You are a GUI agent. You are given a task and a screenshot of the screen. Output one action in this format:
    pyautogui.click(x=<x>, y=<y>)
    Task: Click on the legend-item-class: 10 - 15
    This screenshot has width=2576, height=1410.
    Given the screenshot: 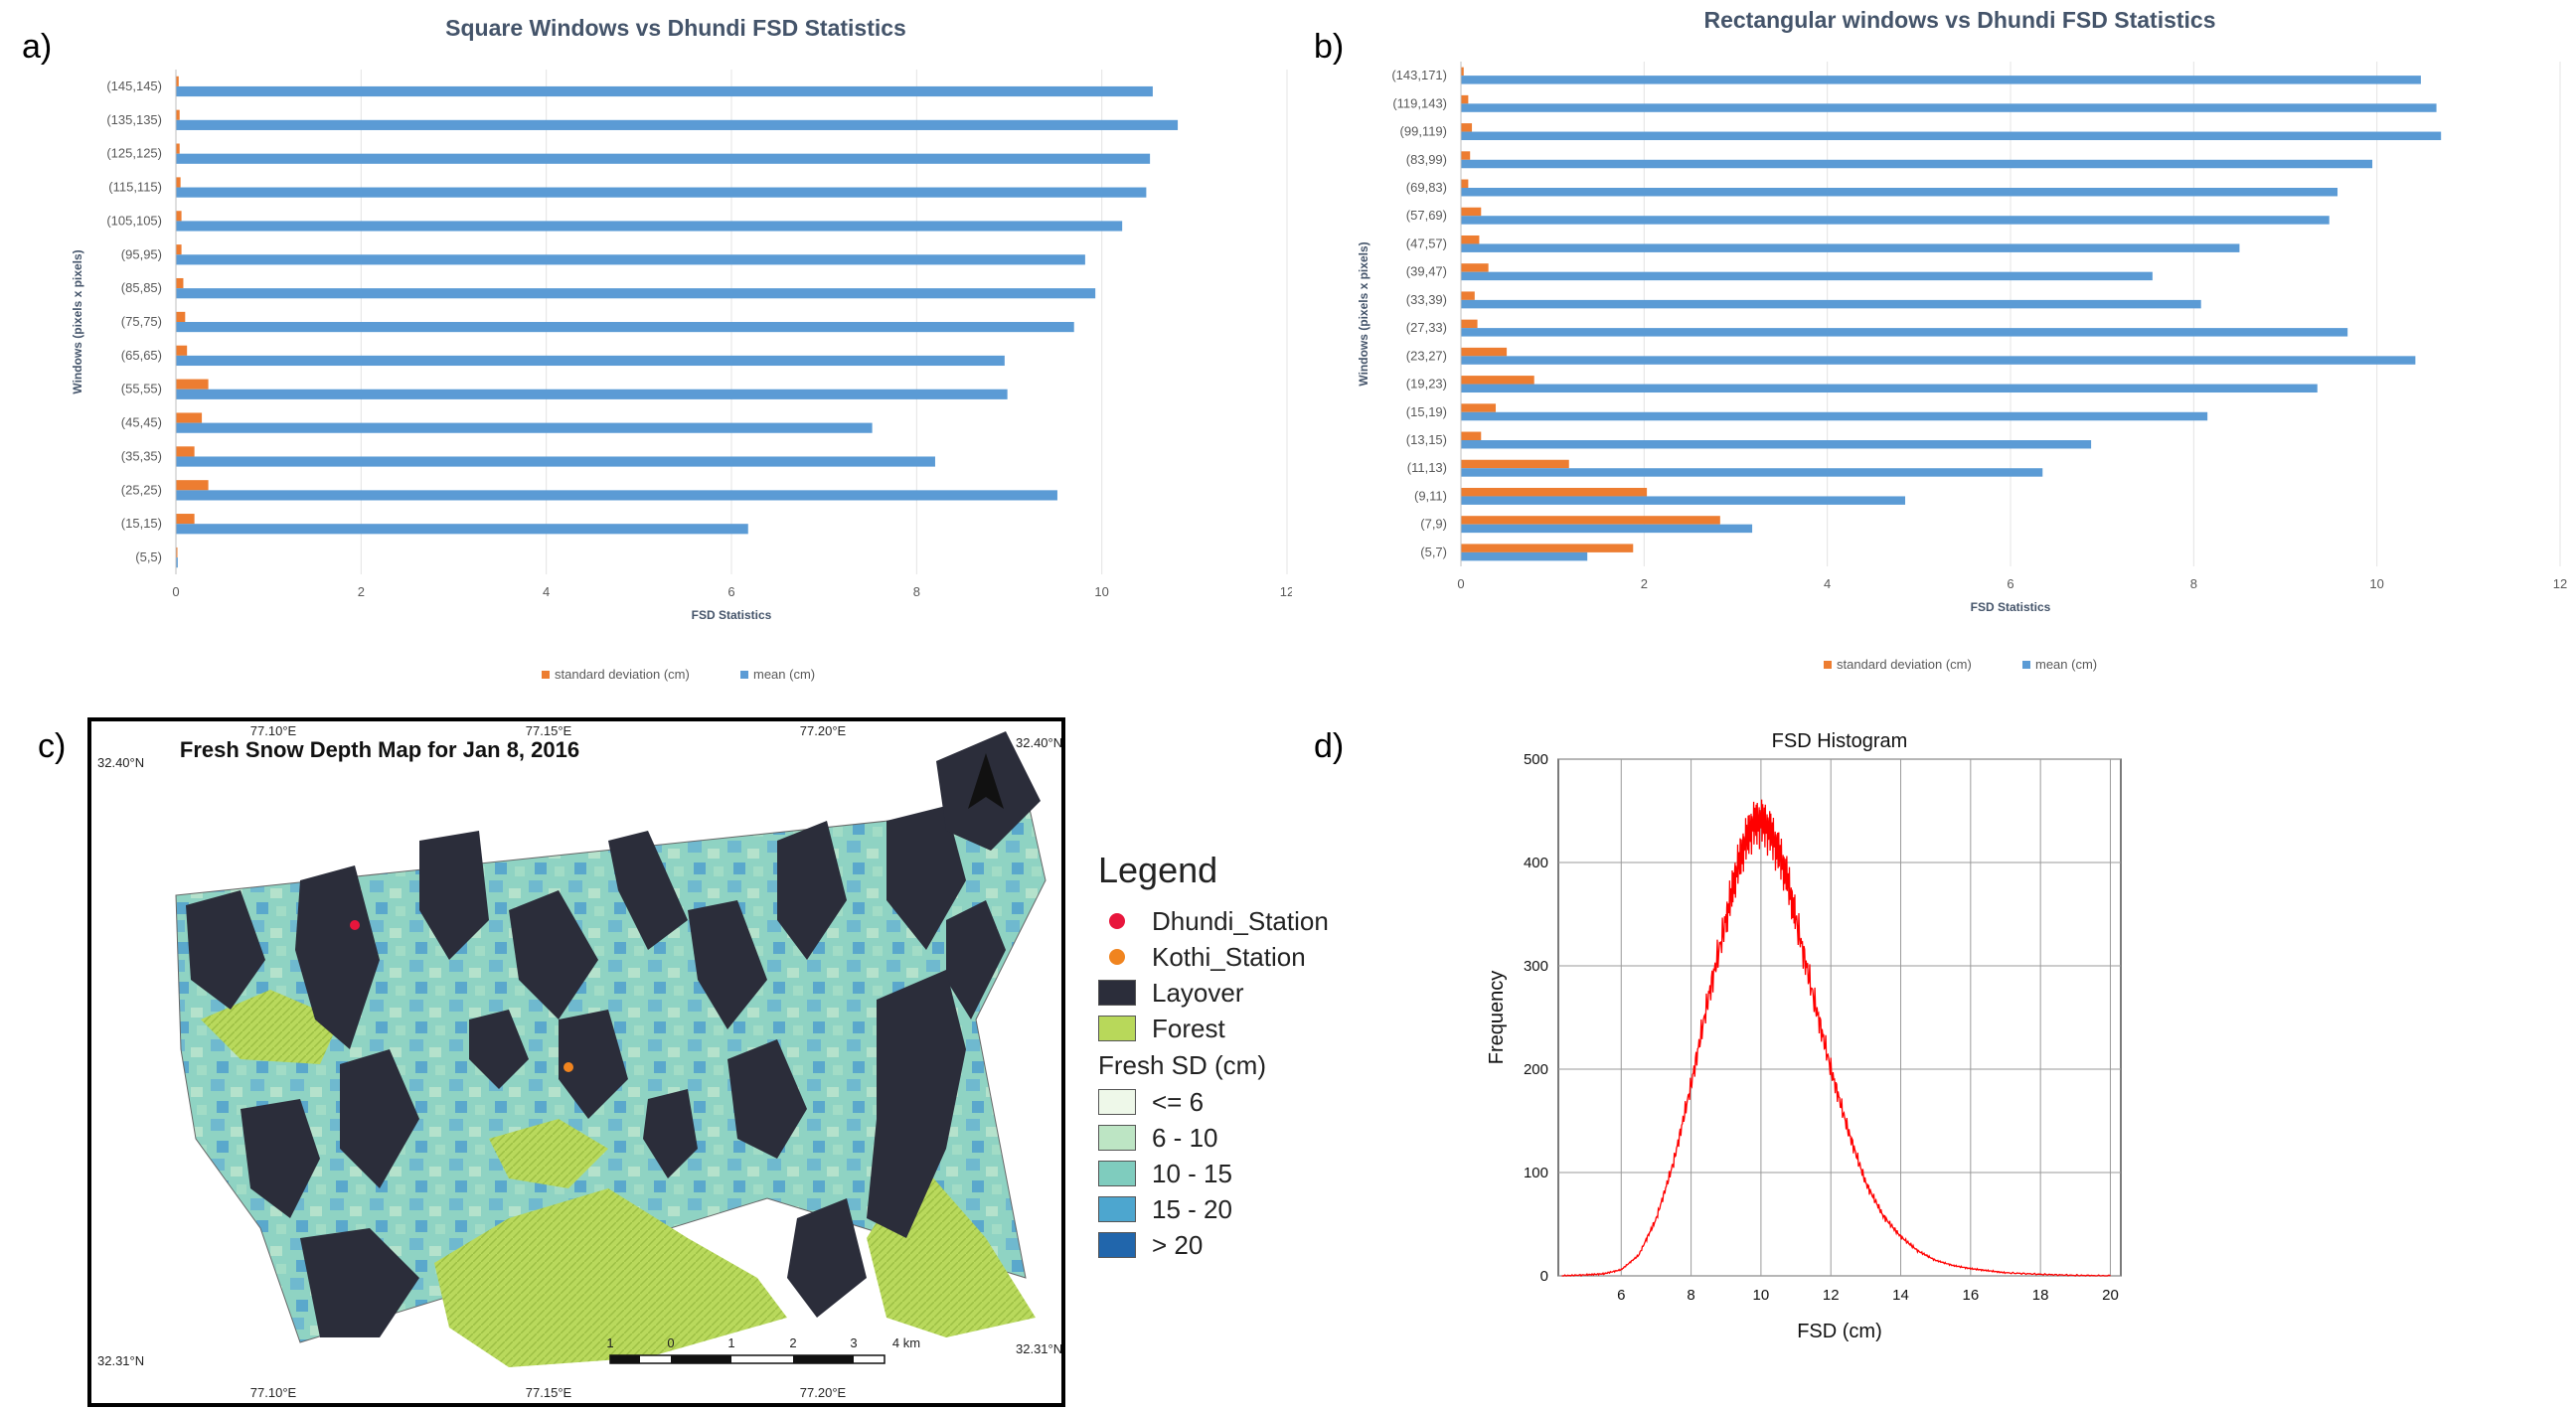 What is the action you would take?
    pyautogui.click(x=1227, y=1173)
    